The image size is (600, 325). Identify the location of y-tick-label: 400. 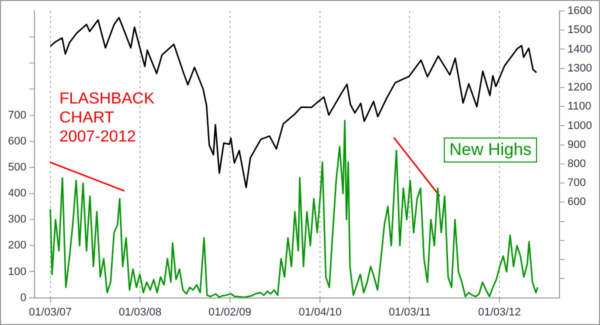
(17, 194).